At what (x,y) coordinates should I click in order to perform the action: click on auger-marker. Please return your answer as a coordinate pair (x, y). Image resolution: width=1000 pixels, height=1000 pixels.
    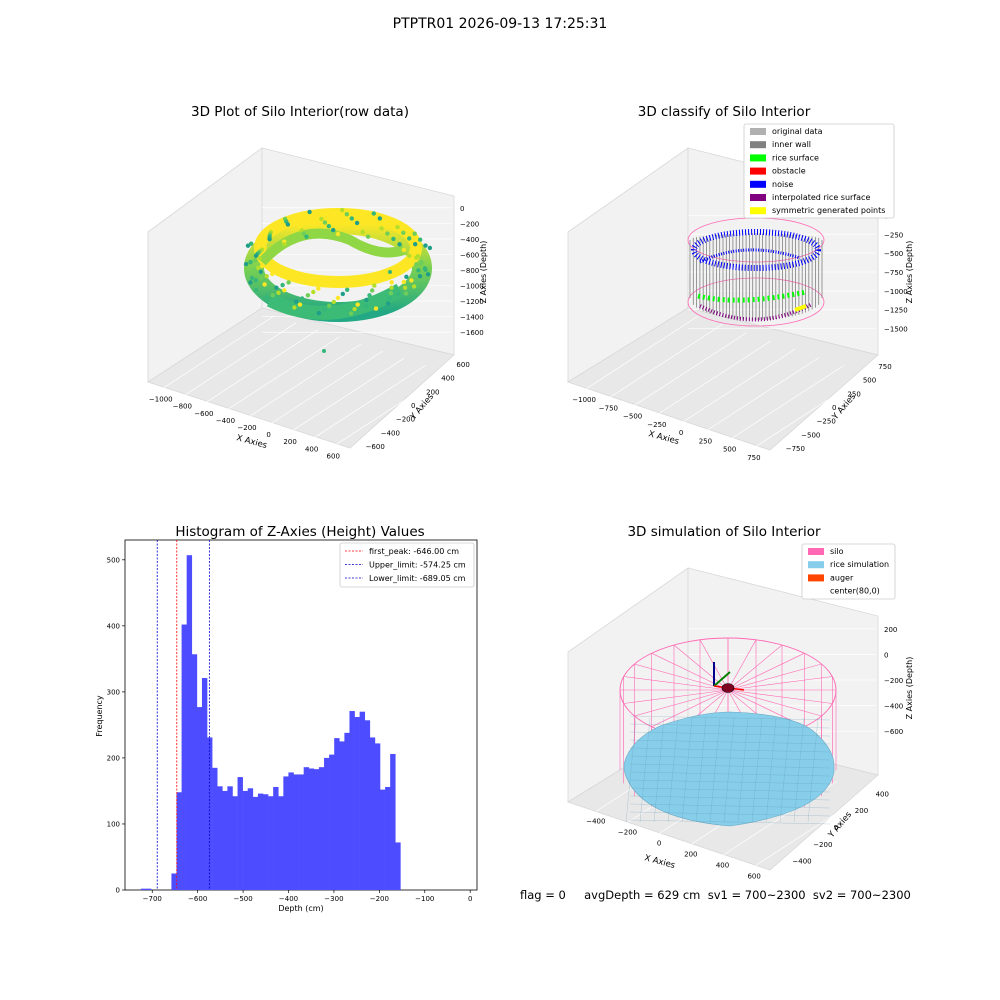
    Looking at the image, I should click on (729, 677).